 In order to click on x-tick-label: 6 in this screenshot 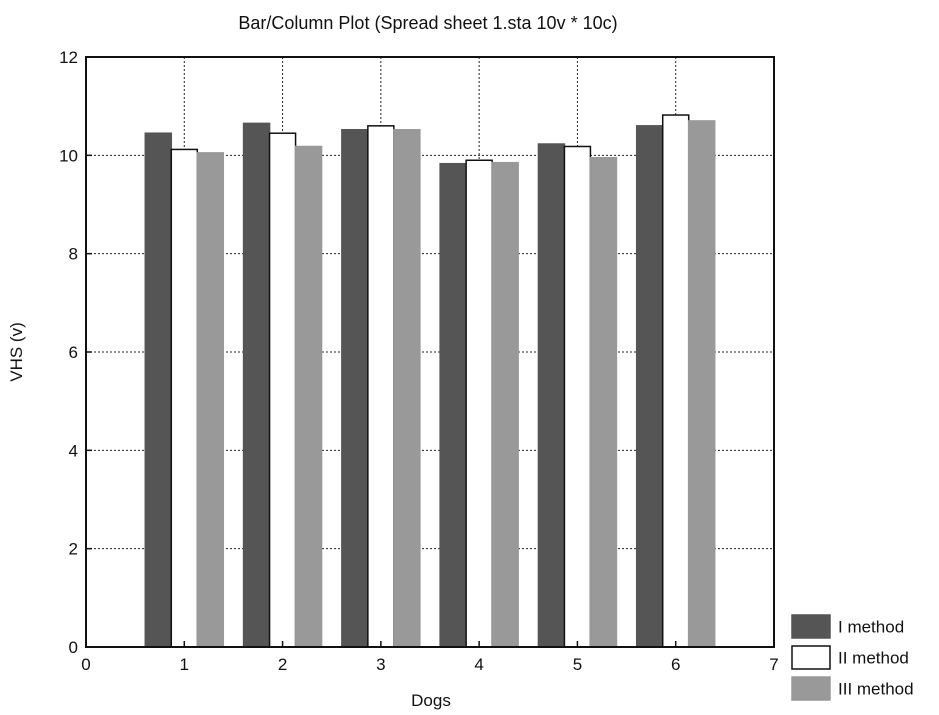, I will do `click(675, 664)`.